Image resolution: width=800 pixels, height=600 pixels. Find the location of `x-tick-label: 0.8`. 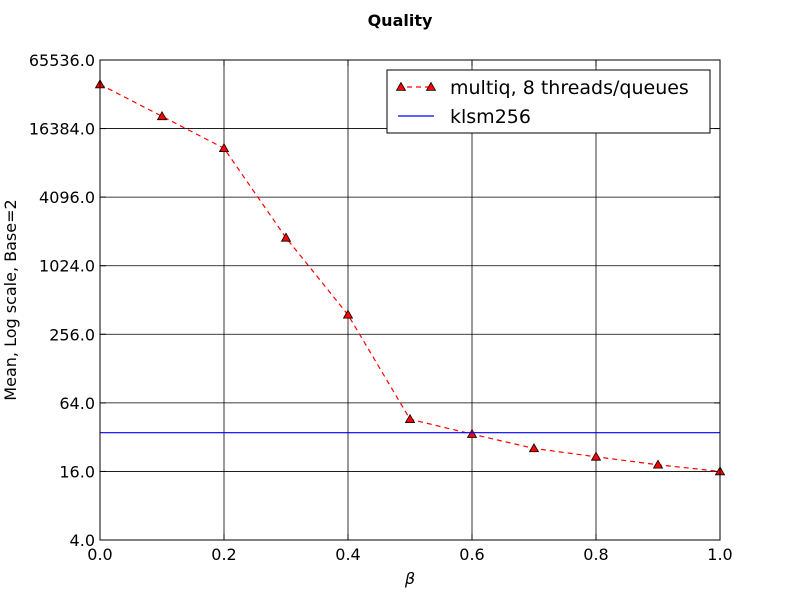

x-tick-label: 0.8 is located at coordinates (595, 554).